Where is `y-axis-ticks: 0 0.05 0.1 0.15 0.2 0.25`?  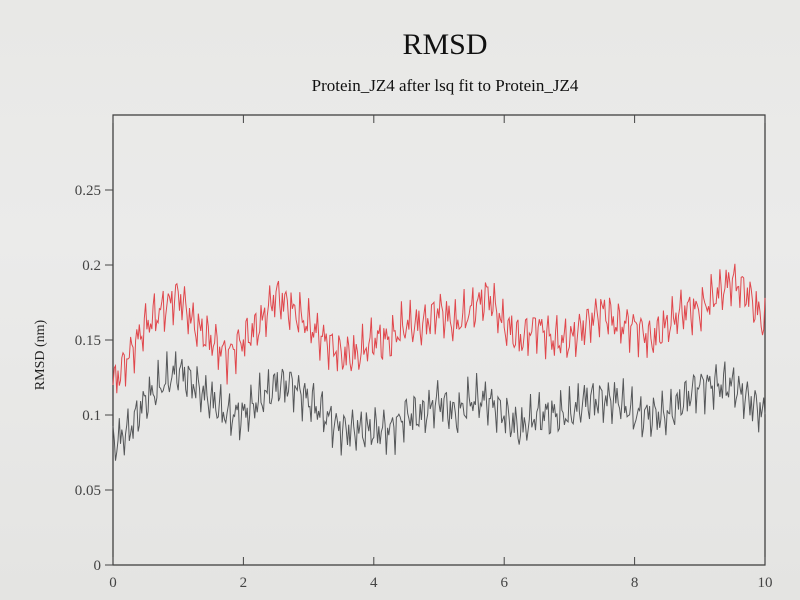
y-axis-ticks: 0 0.05 0.1 0.15 0.2 0.25 is located at coordinates (94, 378).